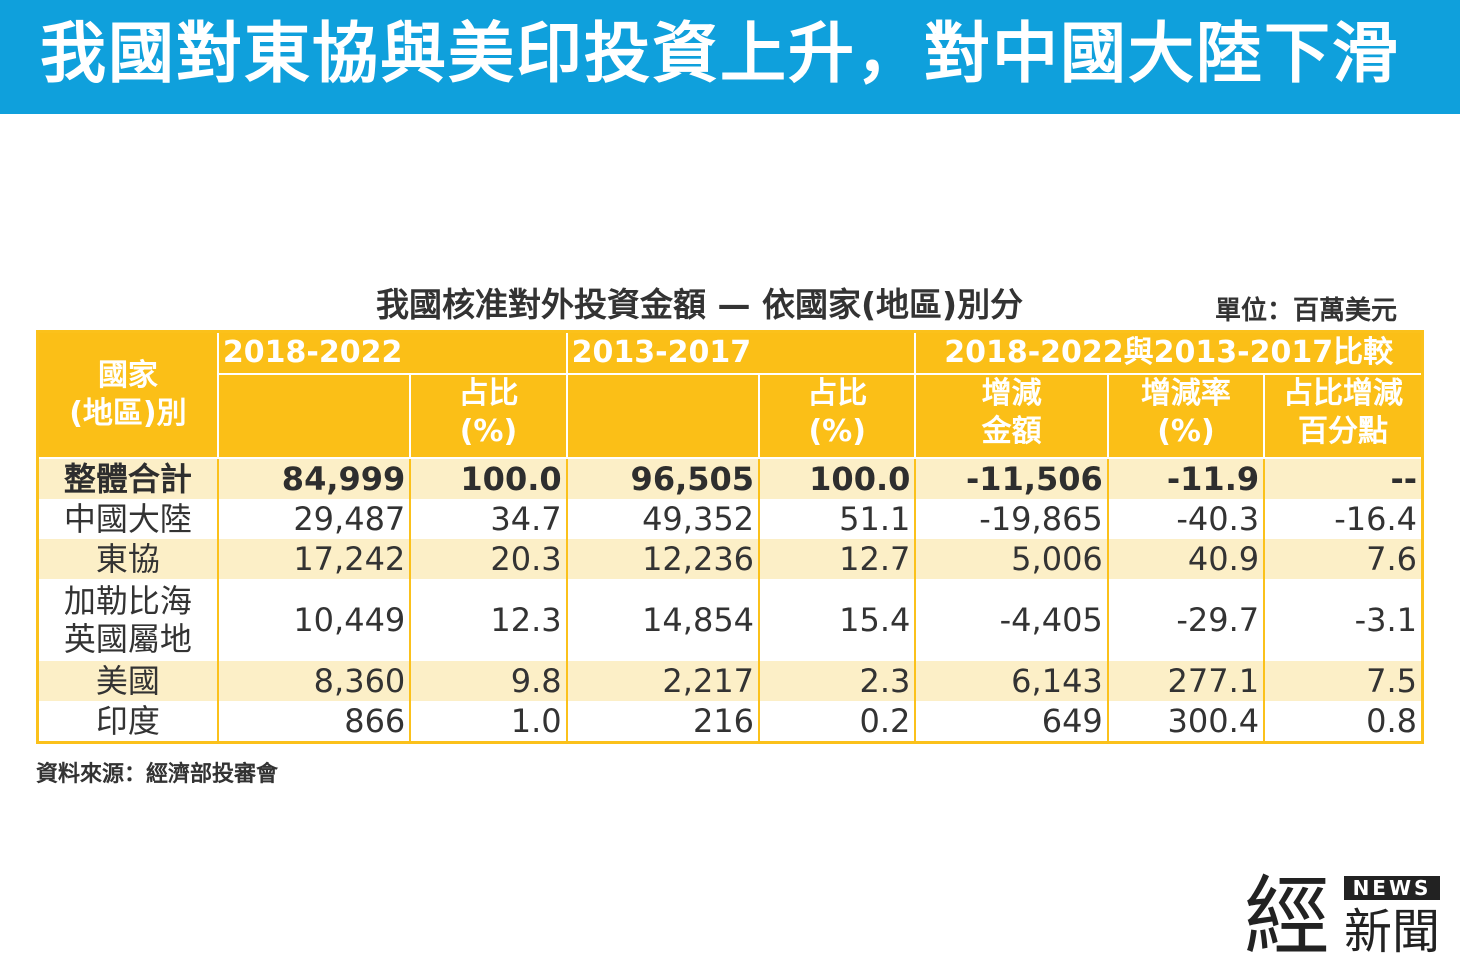 This screenshot has width=1460, height=976. What do you see at coordinates (314, 722) in the screenshot?
I see `row-amount-2018-2022: 866` at bounding box center [314, 722].